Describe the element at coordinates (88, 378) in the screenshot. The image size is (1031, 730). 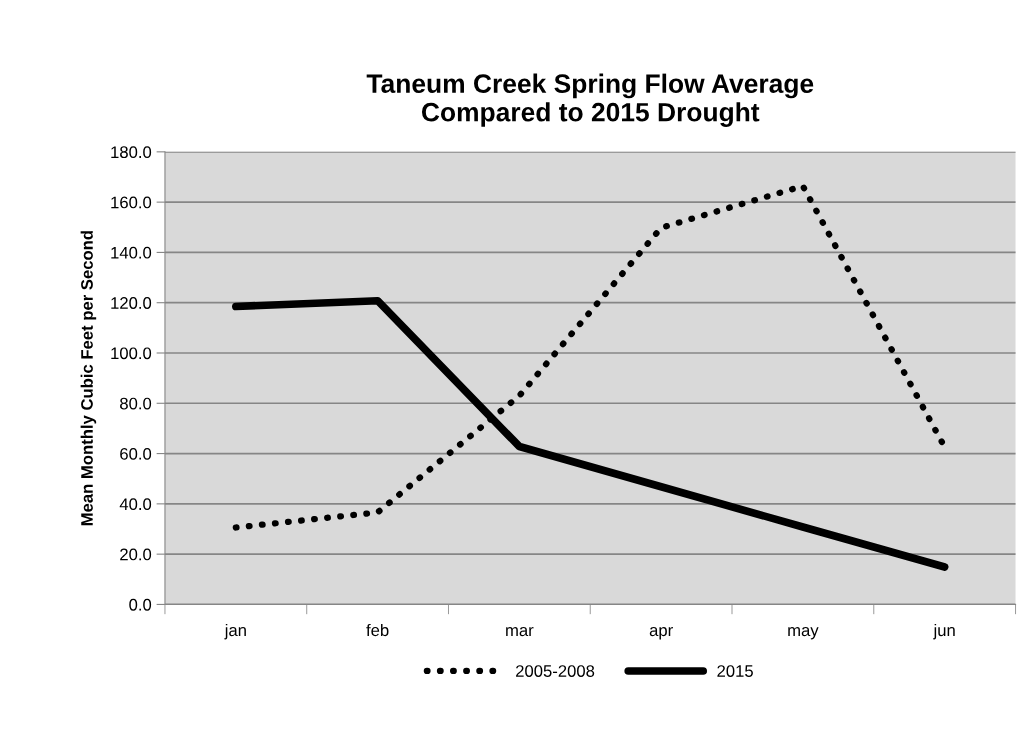
I see `y-axis-title: Mean Monthly Cubic Feet per Second` at that location.